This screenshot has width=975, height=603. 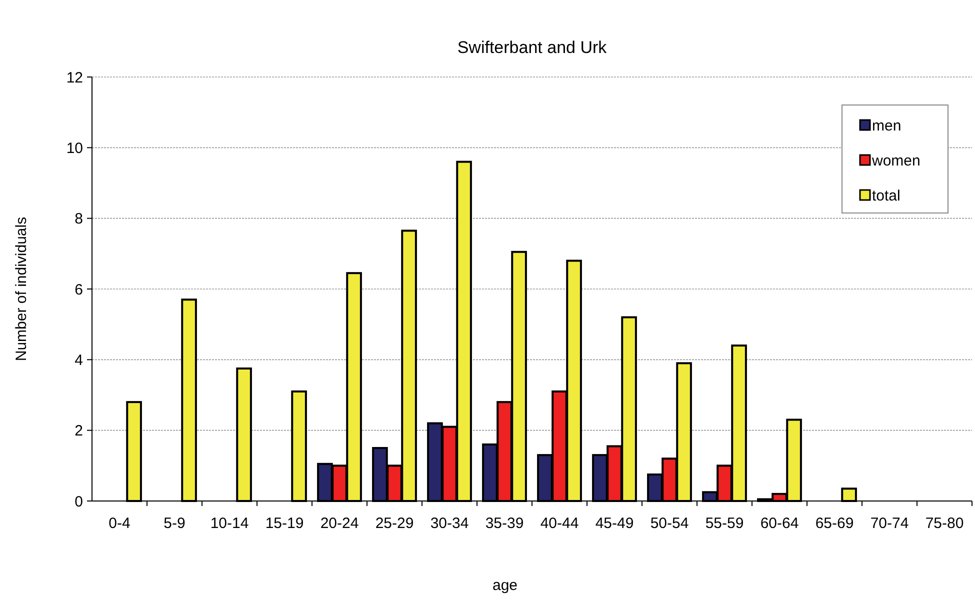 What do you see at coordinates (229, 523) in the screenshot?
I see `x-tick-label: 10-14` at bounding box center [229, 523].